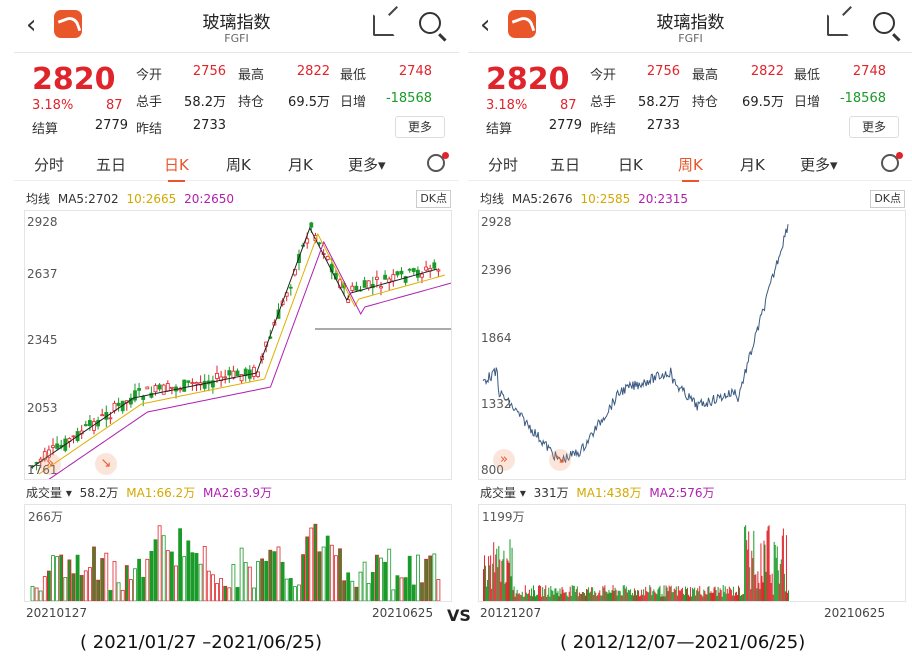  I want to click on stat-value: 2756, so click(663, 71).